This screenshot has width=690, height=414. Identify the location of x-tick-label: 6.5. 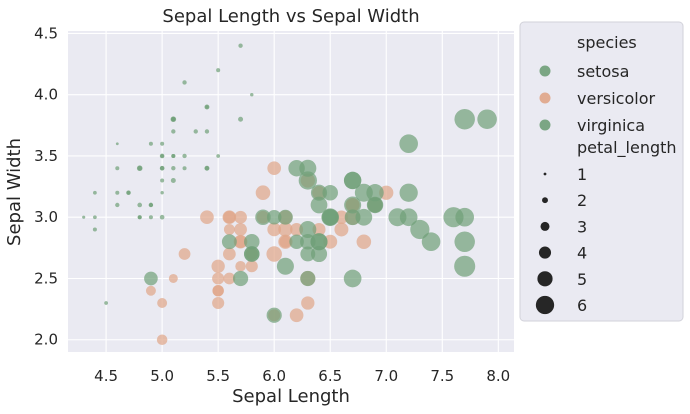
(330, 376).